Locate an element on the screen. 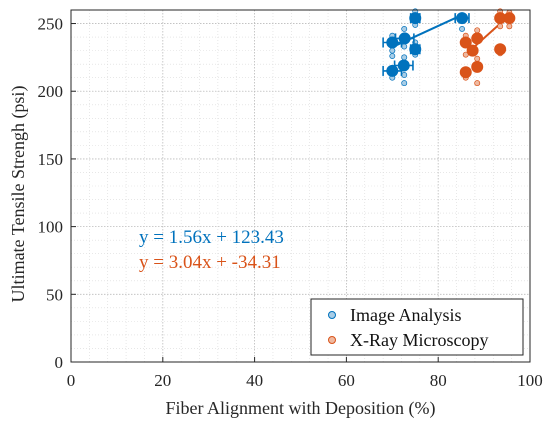 This screenshot has height=429, width=550. y-tick-label: 0 is located at coordinates (59, 362).